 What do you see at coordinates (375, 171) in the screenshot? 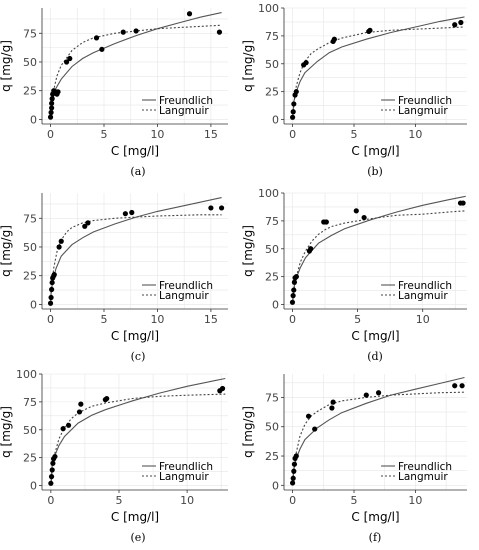
I see `panel-b-caption: (b)` at bounding box center [375, 171].